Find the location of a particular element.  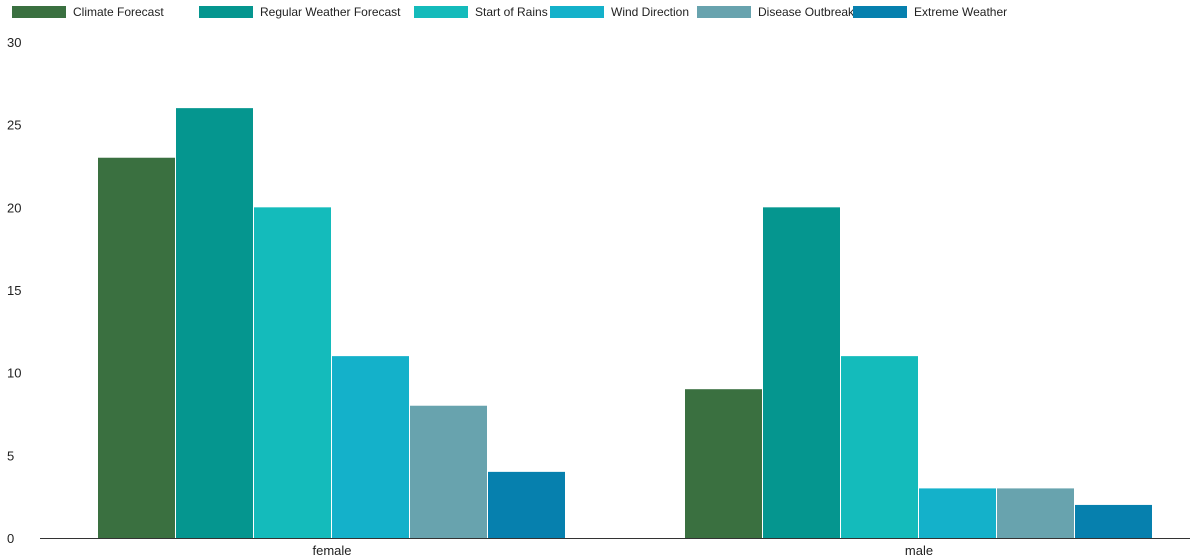

legend-label-3: Wind Direction is located at coordinates (650, 12).